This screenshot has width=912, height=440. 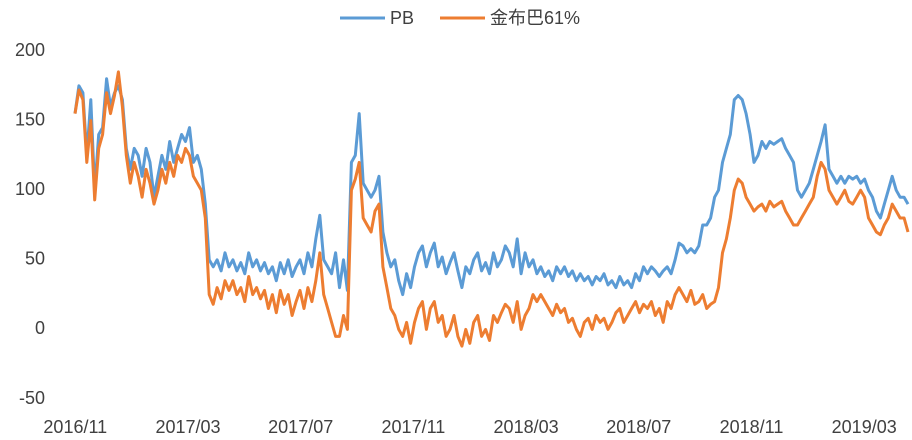 What do you see at coordinates (752, 427) in the screenshot?
I see `x-tick-label: 2018/11` at bounding box center [752, 427].